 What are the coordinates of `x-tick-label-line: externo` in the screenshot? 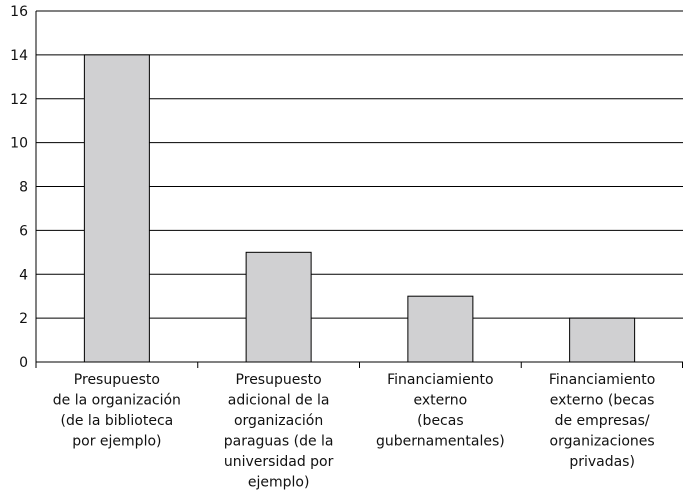 It's located at (441, 401).